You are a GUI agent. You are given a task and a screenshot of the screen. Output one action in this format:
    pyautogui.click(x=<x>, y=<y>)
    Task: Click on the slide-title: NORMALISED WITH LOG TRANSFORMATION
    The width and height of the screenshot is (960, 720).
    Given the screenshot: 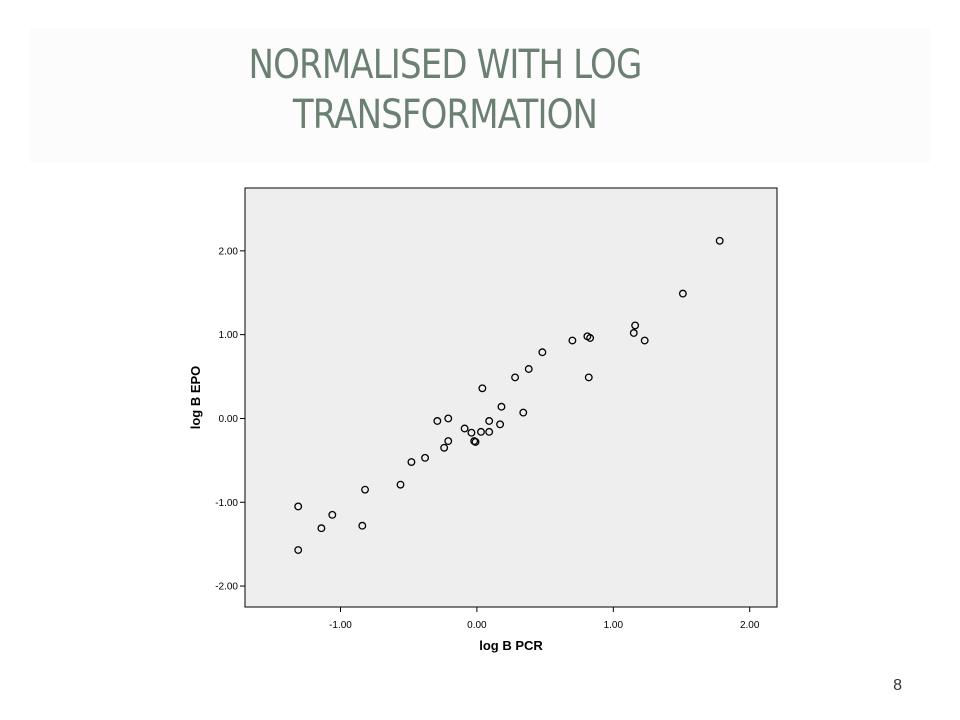 What is the action you would take?
    pyautogui.click(x=445, y=90)
    